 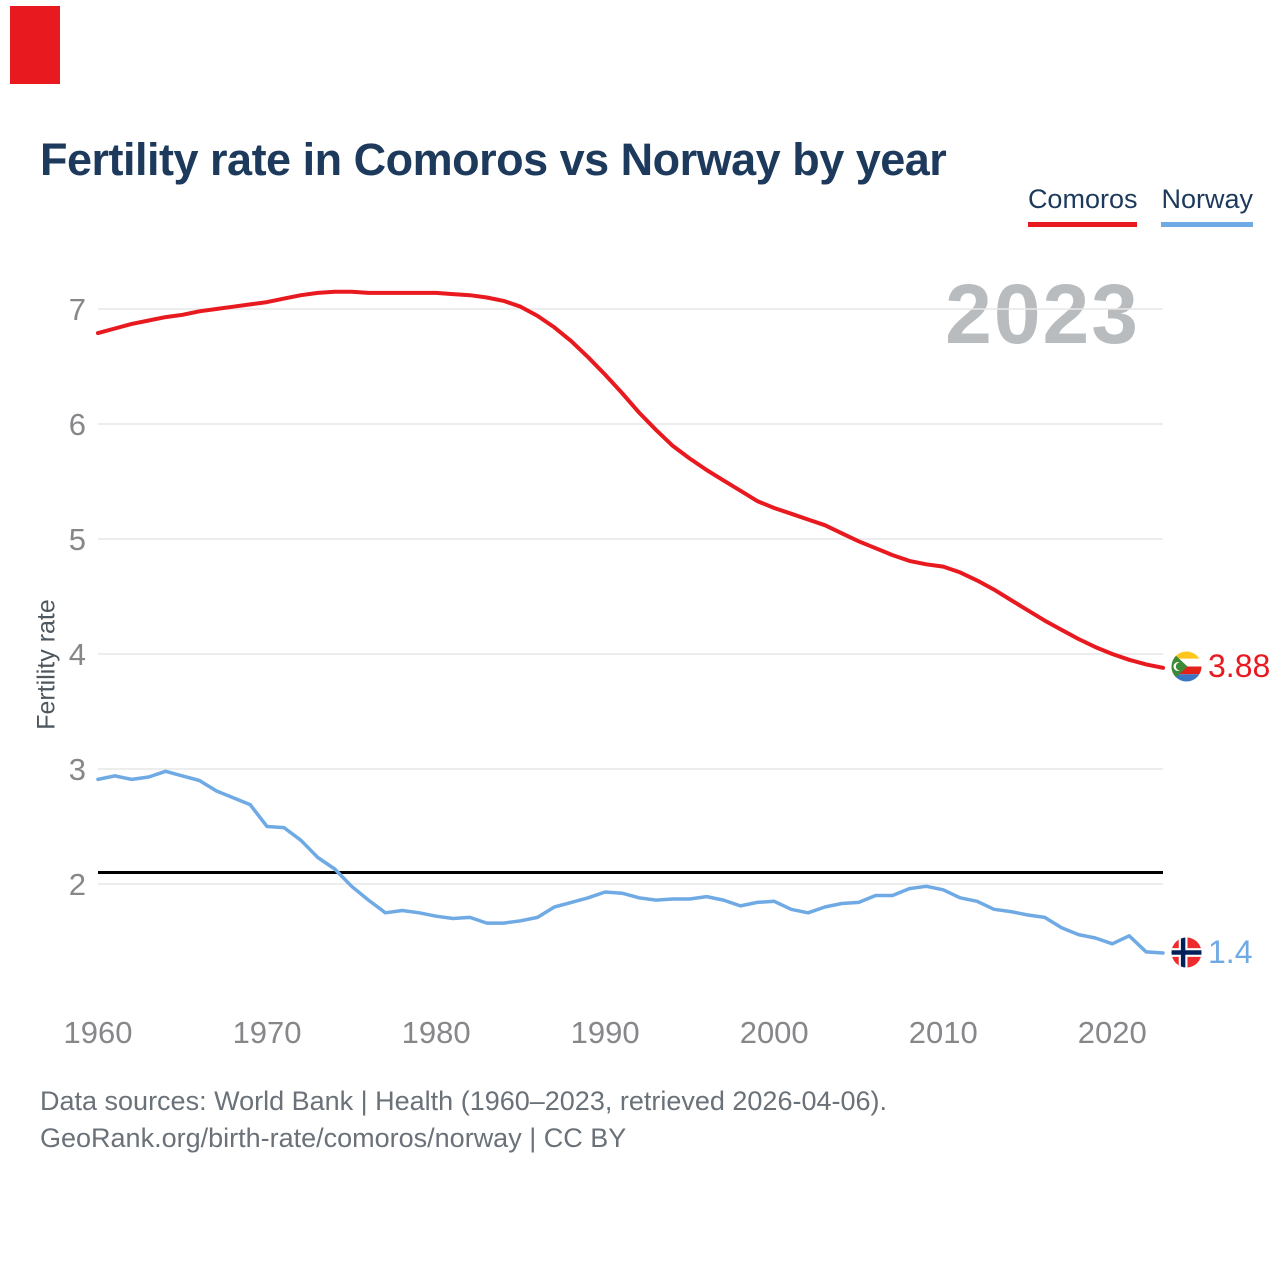 What do you see at coordinates (1230, 952) in the screenshot?
I see `norway-end-value: 1.4` at bounding box center [1230, 952].